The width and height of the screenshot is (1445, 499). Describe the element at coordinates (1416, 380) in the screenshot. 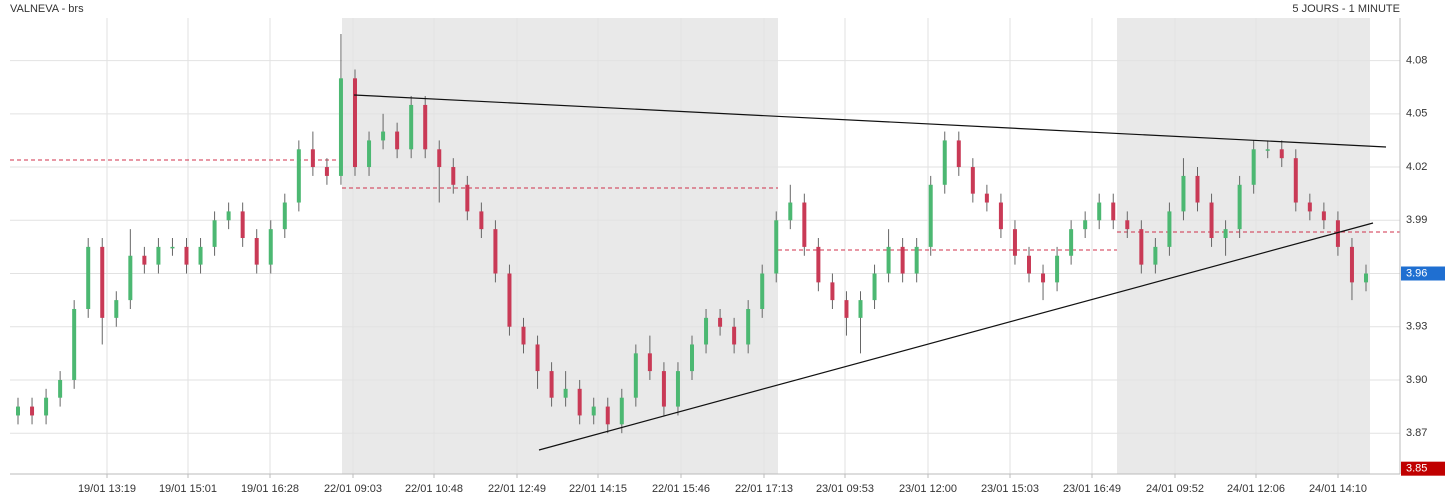

I see `y-tick-label: 3.90` at that location.